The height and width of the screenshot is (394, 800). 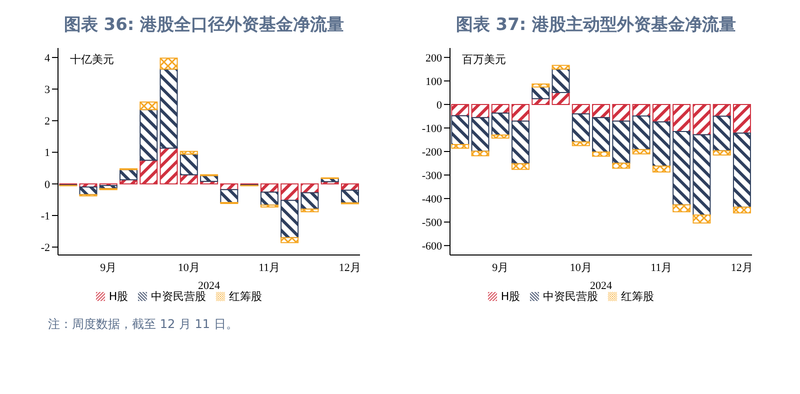 I want to click on chart-title: 图表 37: 港股主动型外资基金净流量, so click(x=596, y=25).